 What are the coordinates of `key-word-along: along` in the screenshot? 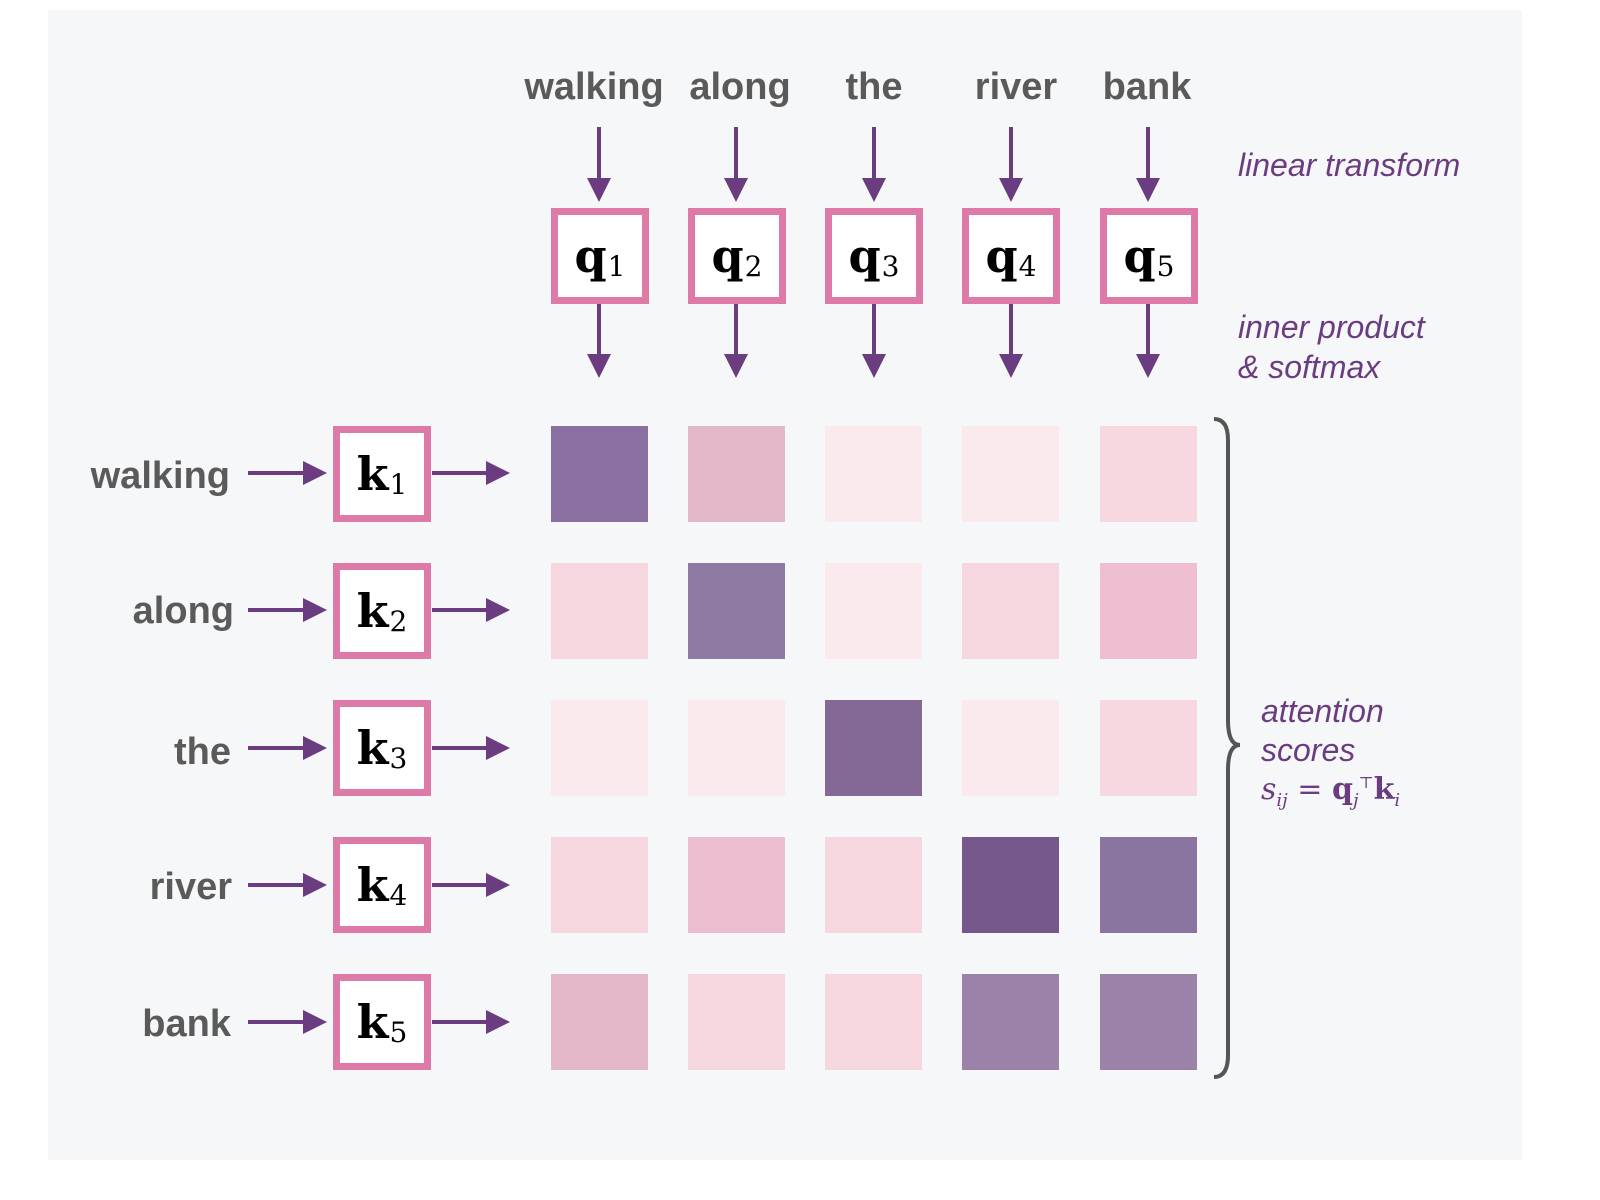 It's located at (183, 611).